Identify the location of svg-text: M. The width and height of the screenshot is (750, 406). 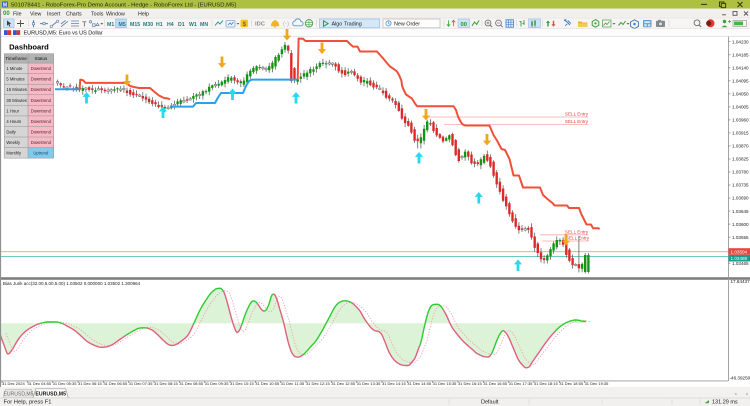
(5, 5).